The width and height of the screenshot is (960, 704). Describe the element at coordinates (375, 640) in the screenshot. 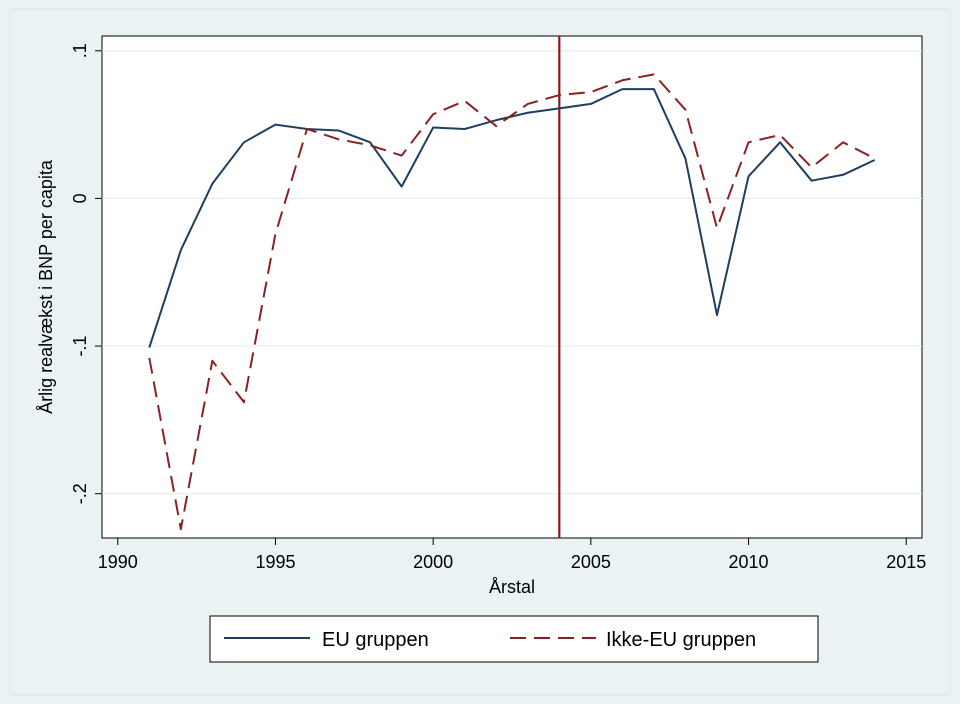

I see `legend-label-eu-gruppen: EU gruppen` at that location.